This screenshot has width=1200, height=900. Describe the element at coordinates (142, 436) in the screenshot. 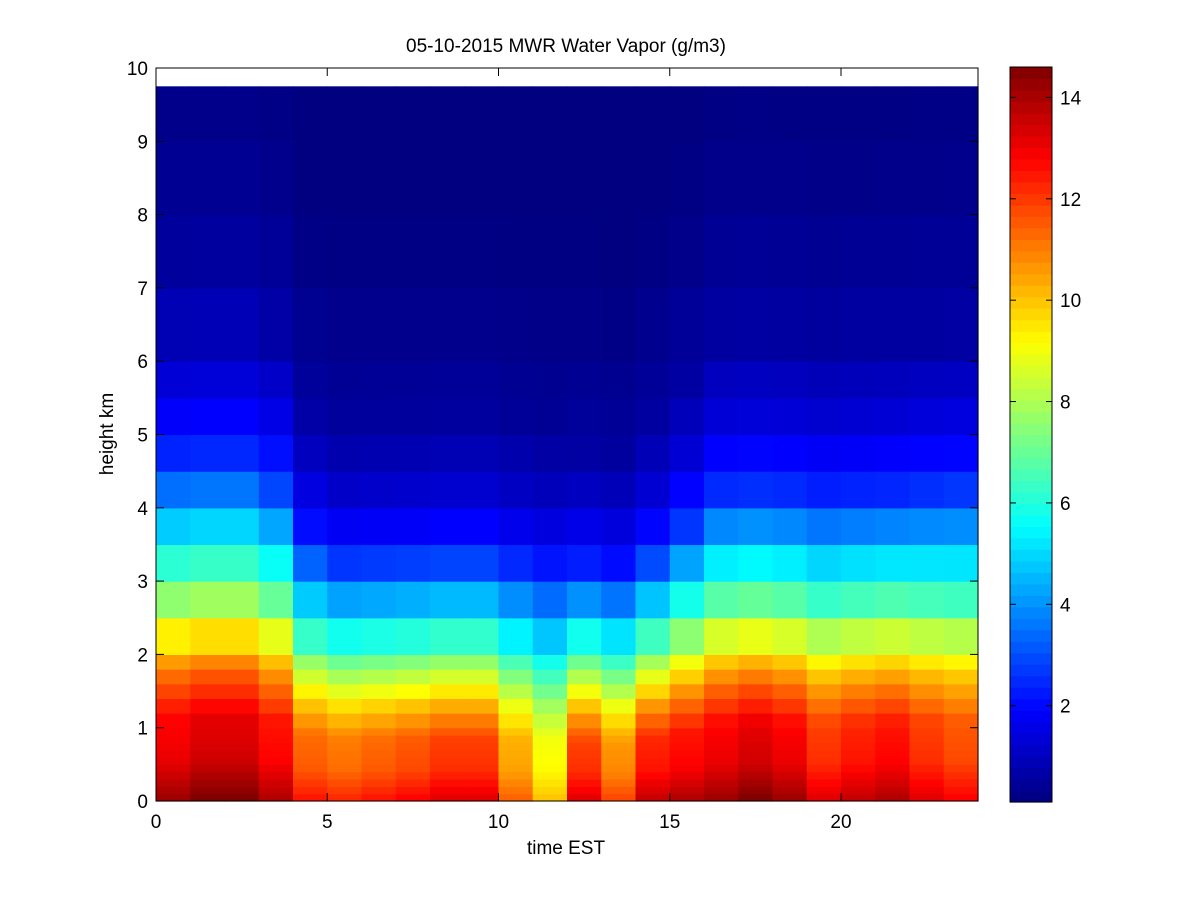

I see `y-tick-label: 5` at that location.